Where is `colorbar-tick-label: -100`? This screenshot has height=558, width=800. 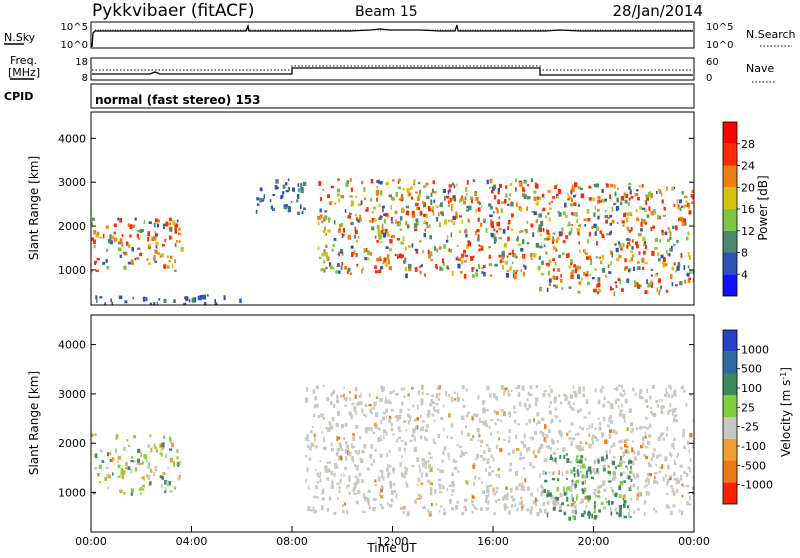
colorbar-tick-label: -100 is located at coordinates (753, 446).